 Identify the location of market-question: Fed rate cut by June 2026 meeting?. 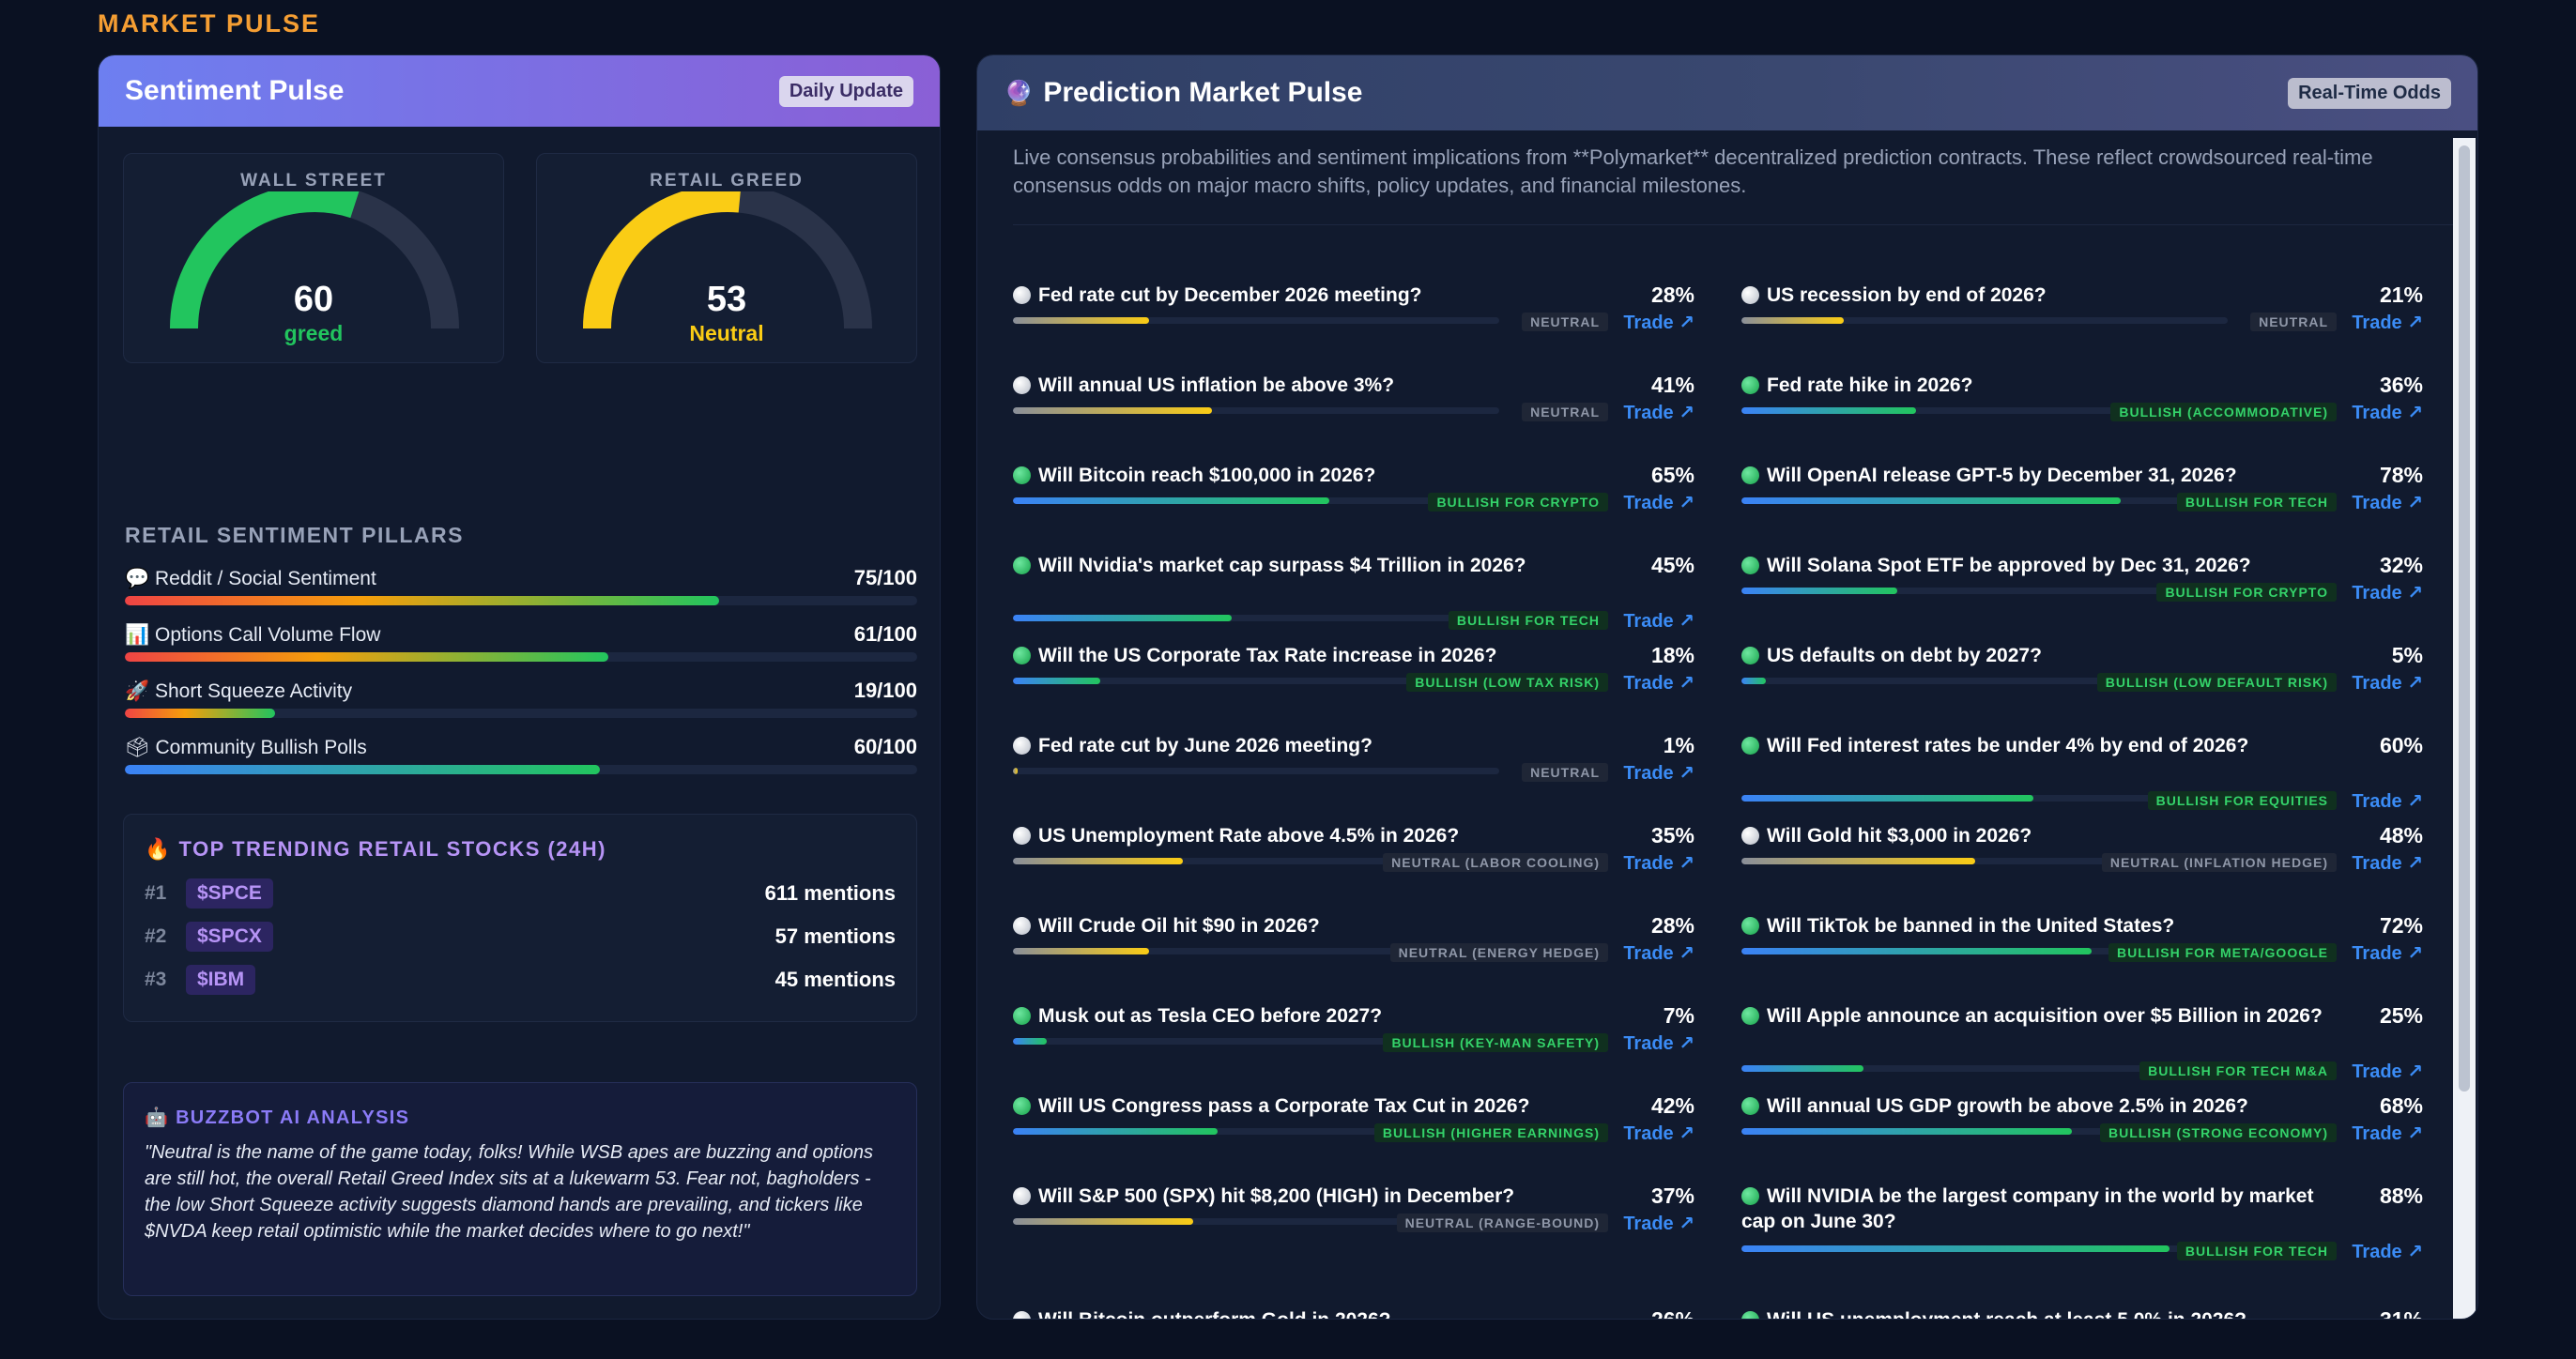
(1314, 745).